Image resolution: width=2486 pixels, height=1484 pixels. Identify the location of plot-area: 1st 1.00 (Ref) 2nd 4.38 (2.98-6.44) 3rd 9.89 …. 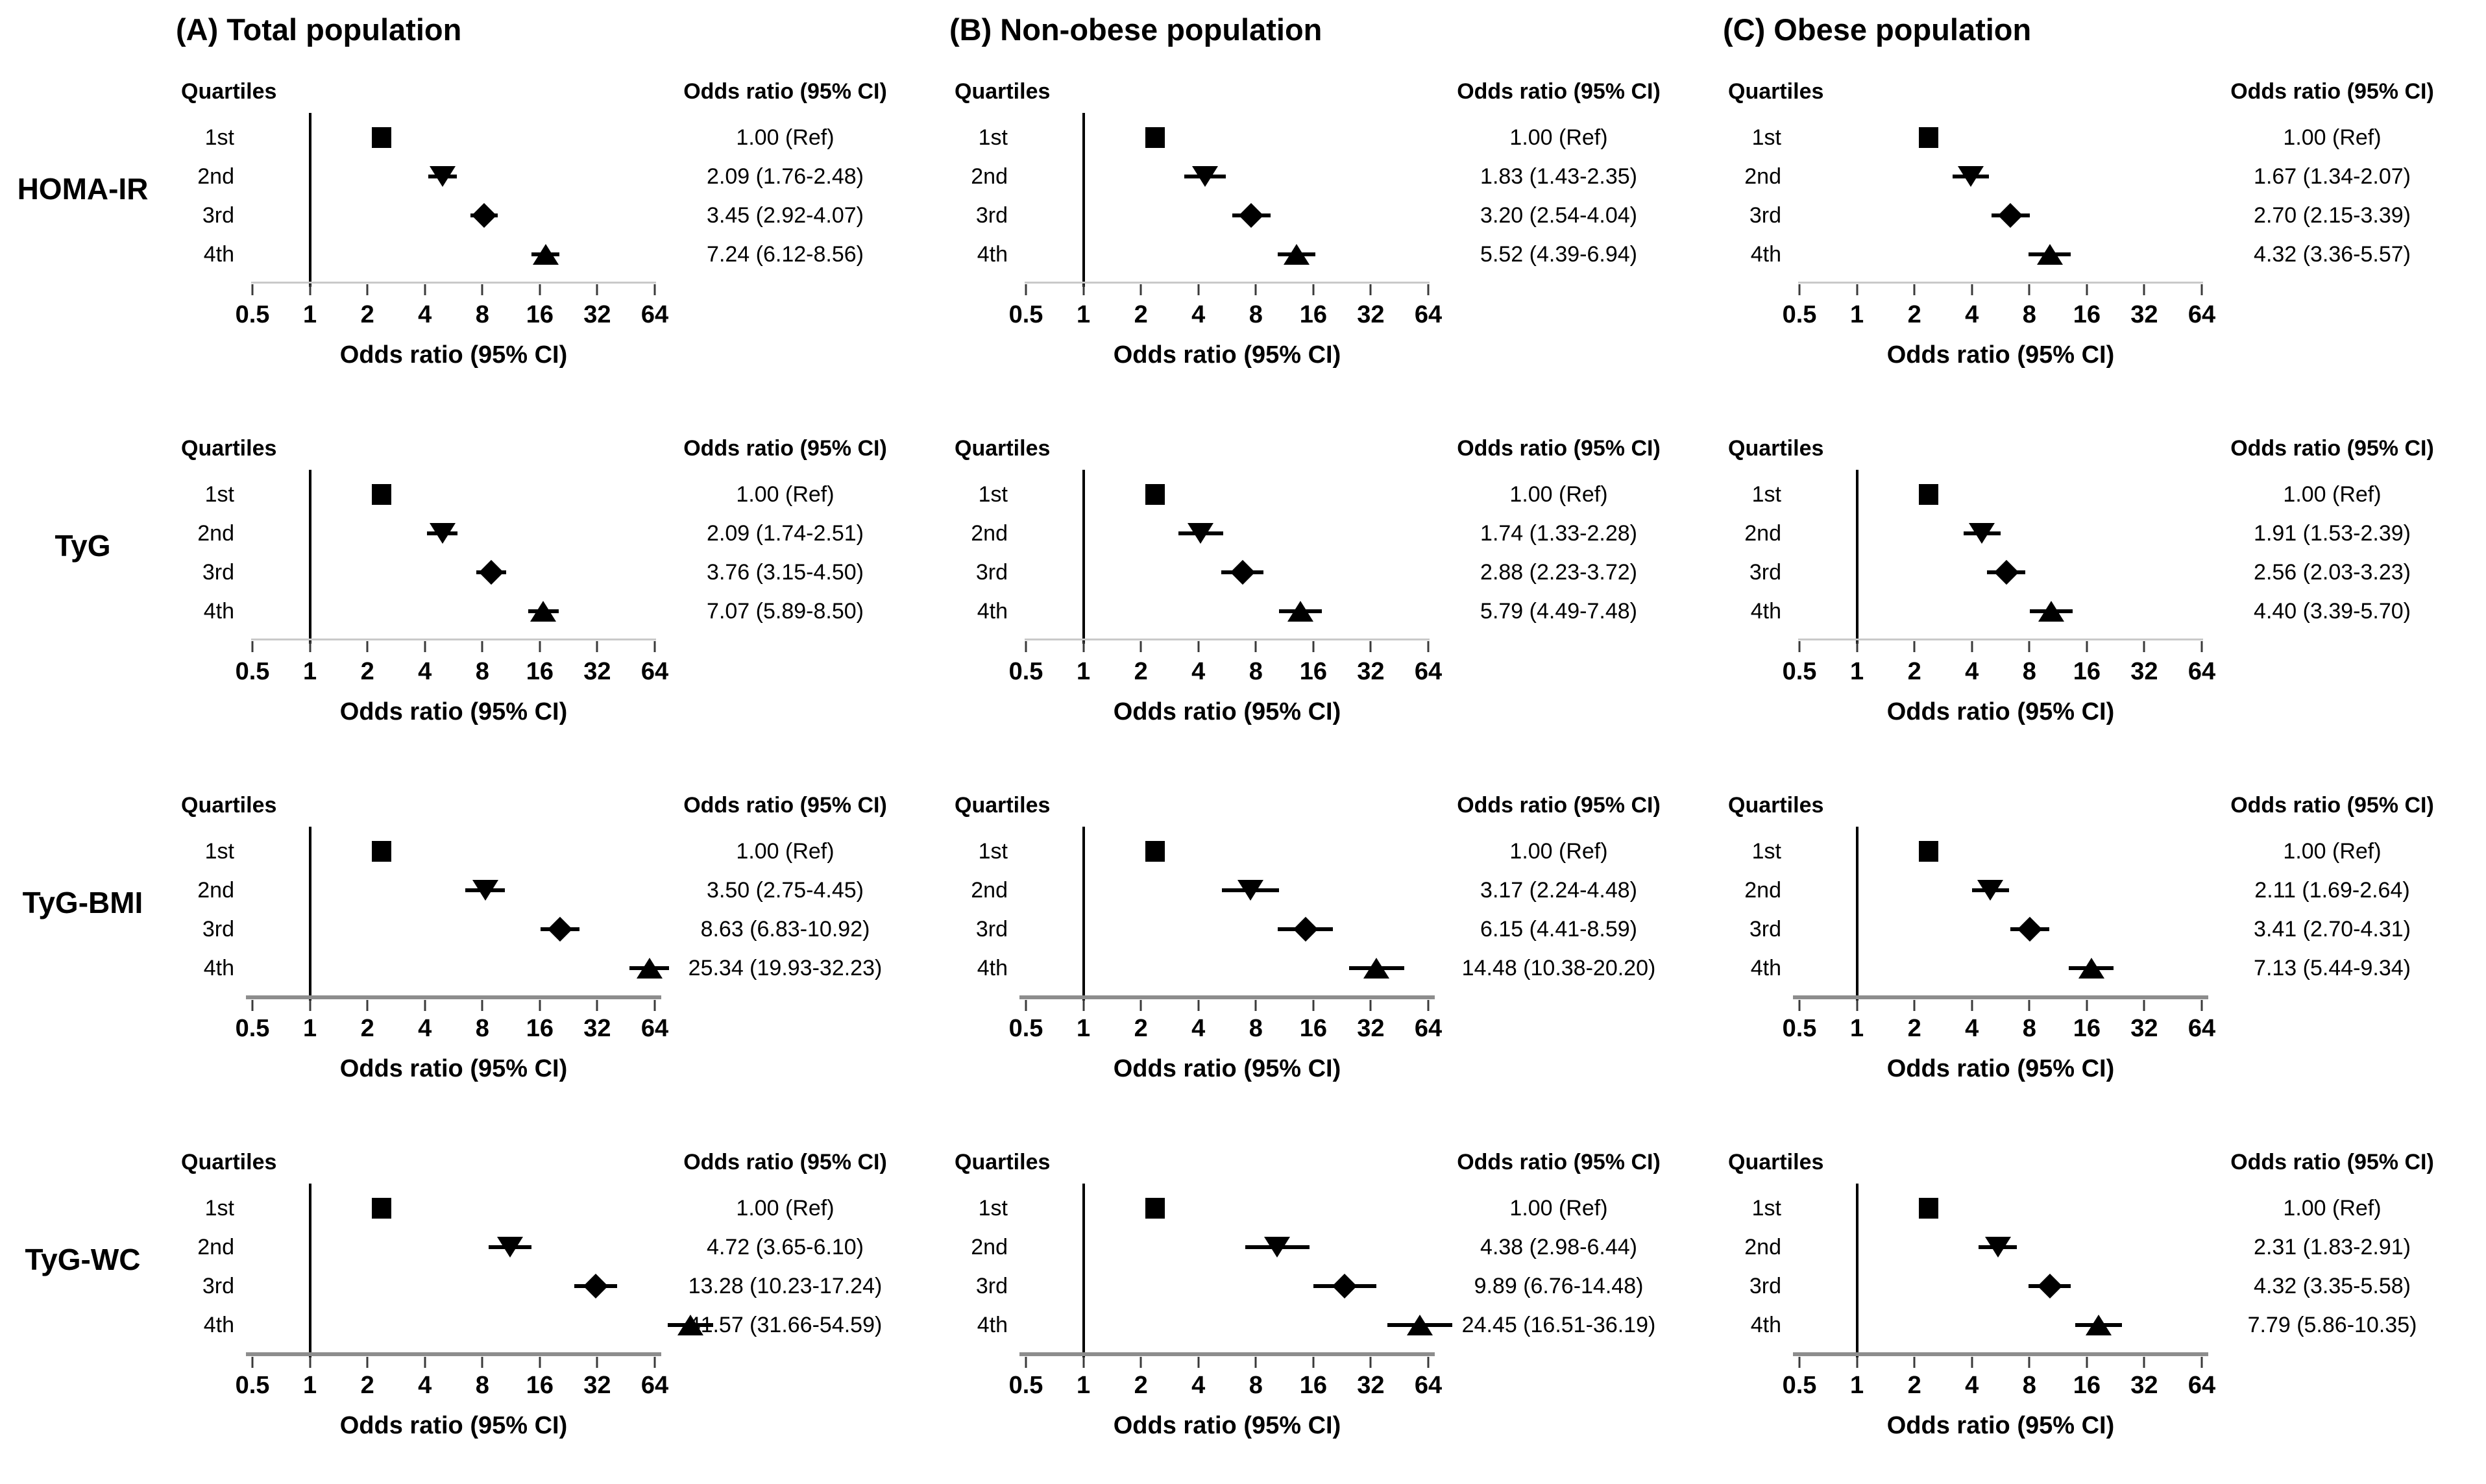
(1333, 1270).